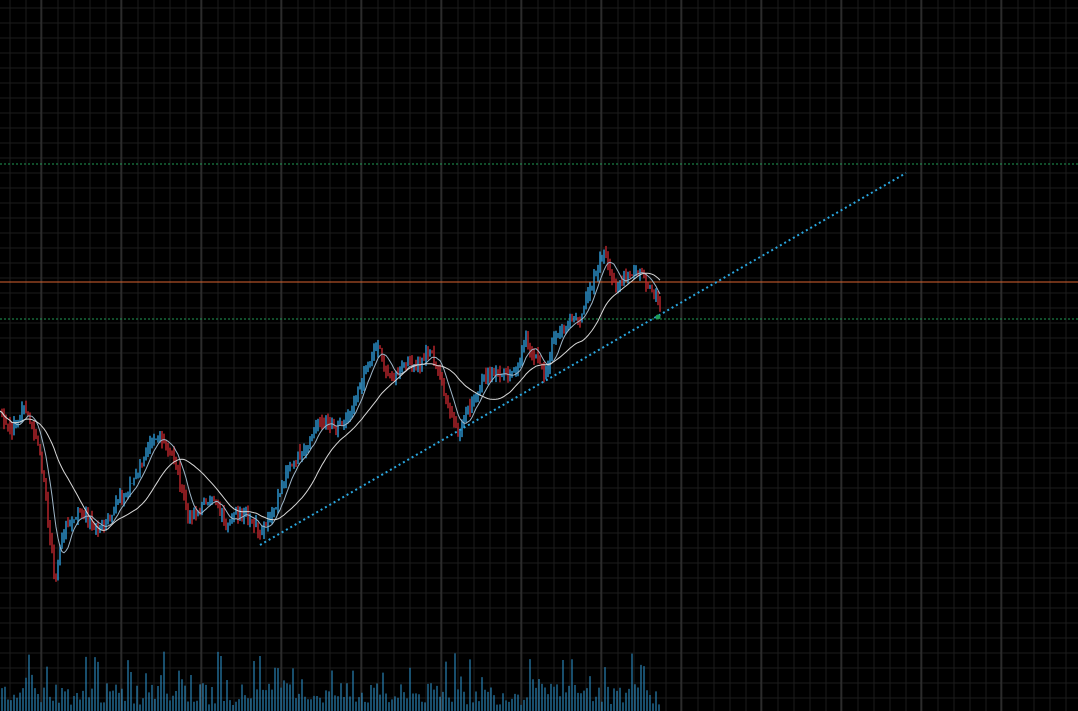  I want to click on volume-bars, so click(330, 681).